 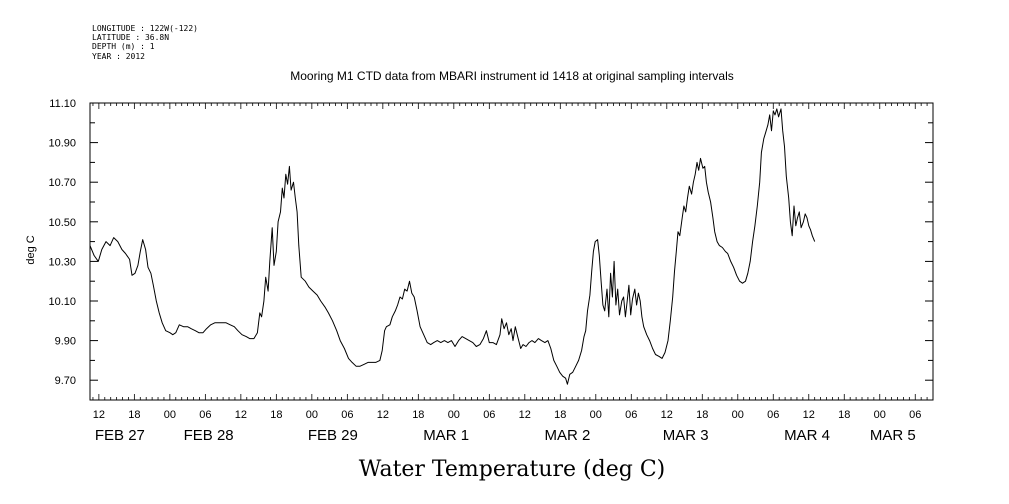 I want to click on year-label: YEAR : 2012, so click(x=118, y=56).